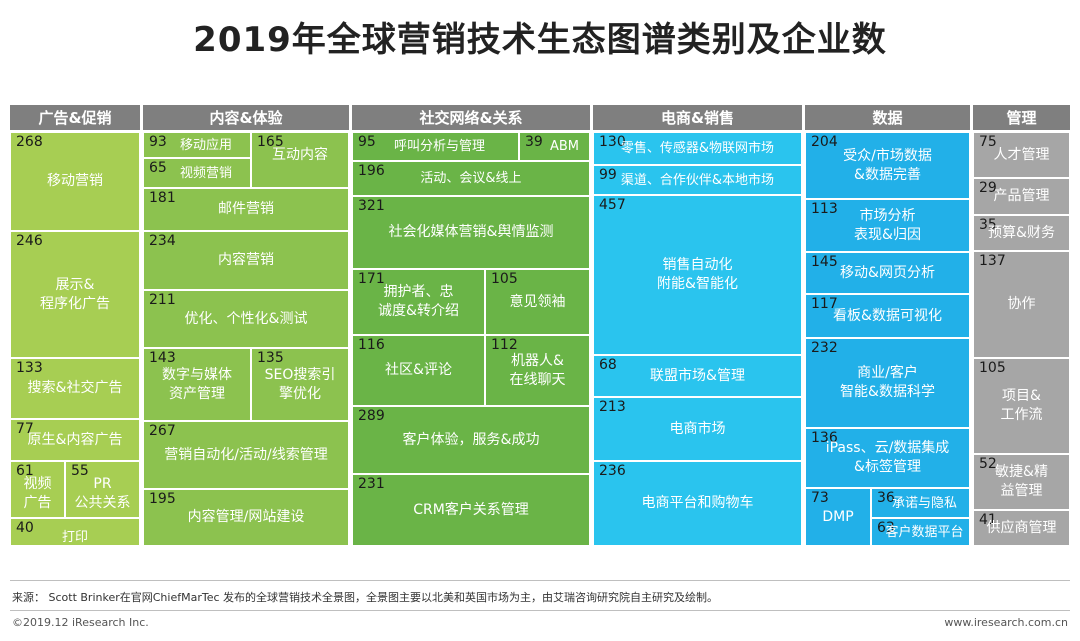 This screenshot has height=641, width=1080. I want to click on cell-value: 137, so click(992, 261).